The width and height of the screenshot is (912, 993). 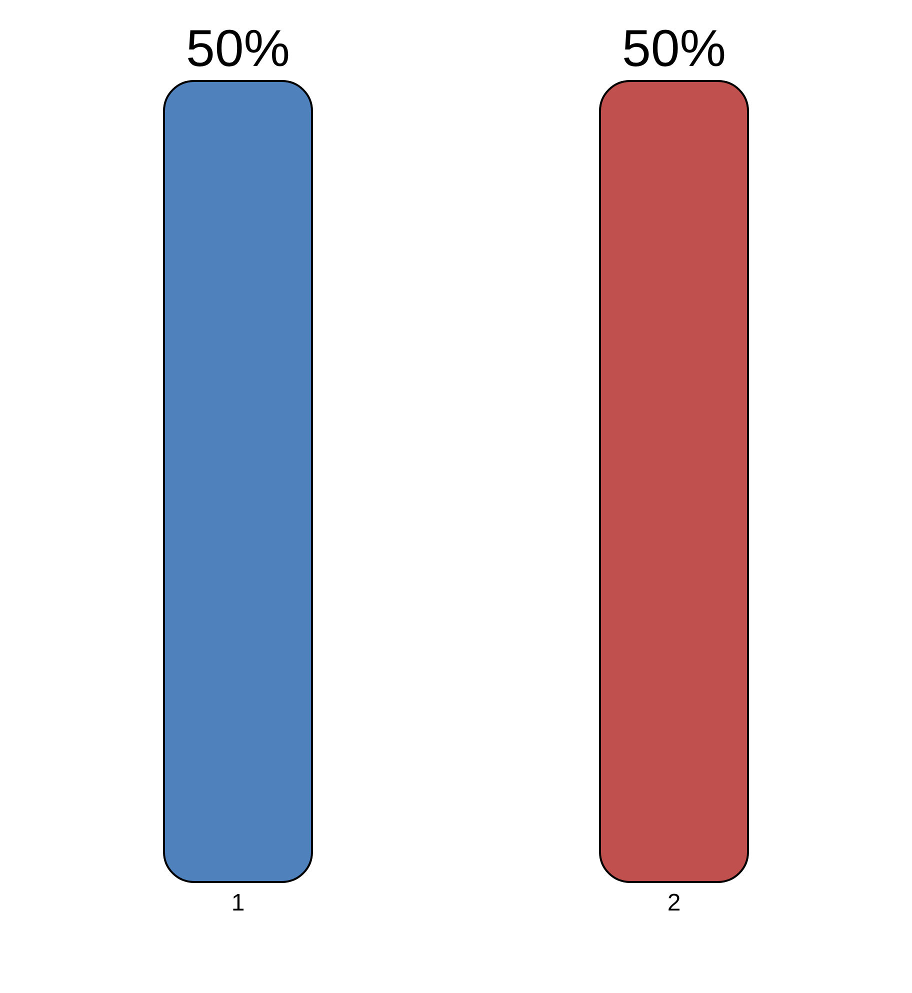 I want to click on x-tick-label: 2, so click(x=674, y=903).